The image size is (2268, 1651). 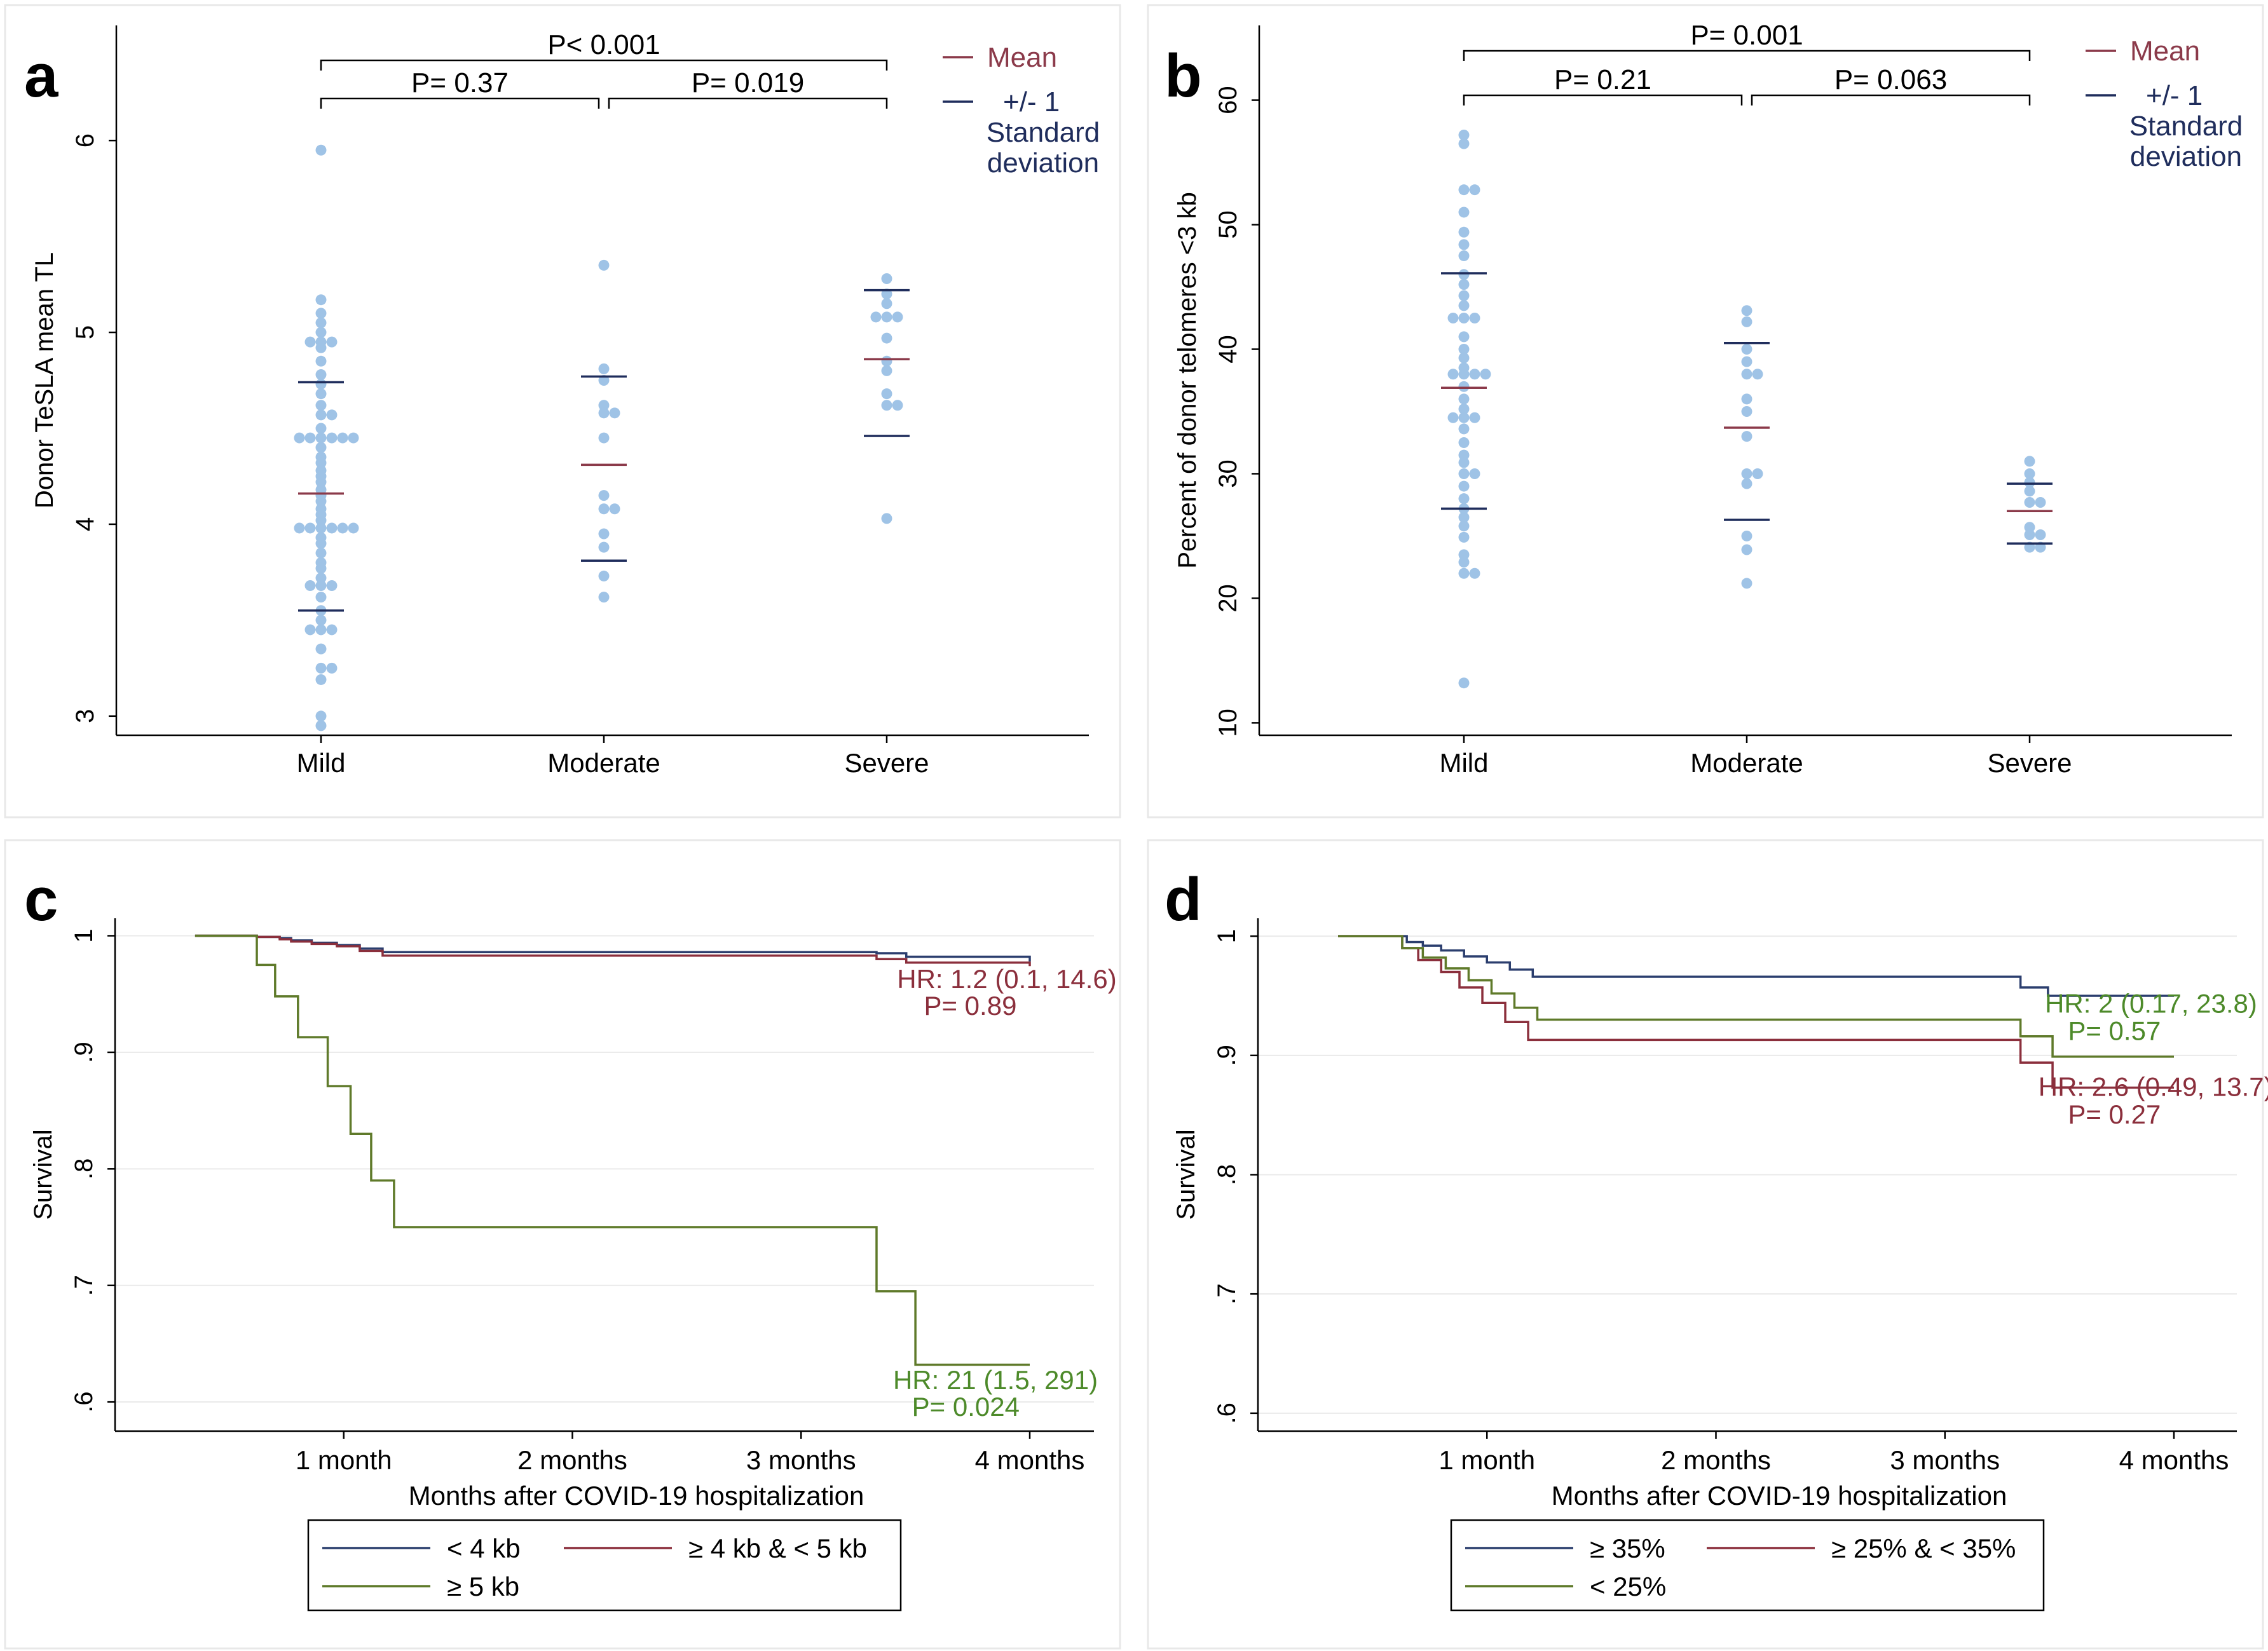 What do you see at coordinates (1187, 380) in the screenshot?
I see `y-axis-label: Percent of donor telomeres <3 kb` at bounding box center [1187, 380].